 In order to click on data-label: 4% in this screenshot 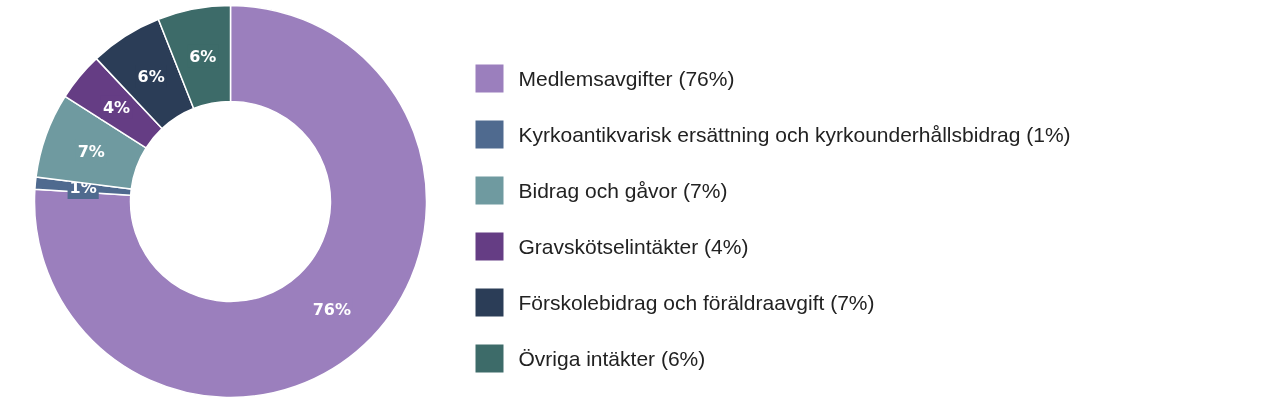, I will do `click(116, 107)`.